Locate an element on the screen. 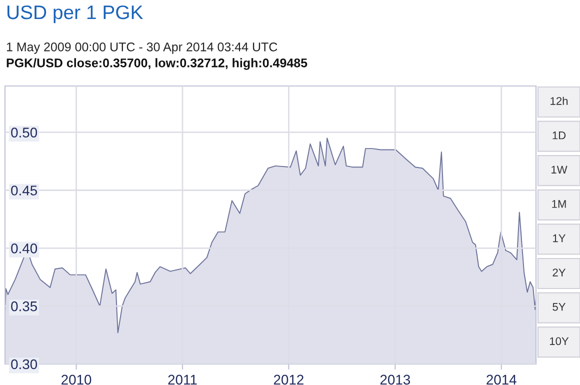 The height and width of the screenshot is (385, 580). y-tick-label: 0.40 is located at coordinates (24, 249).